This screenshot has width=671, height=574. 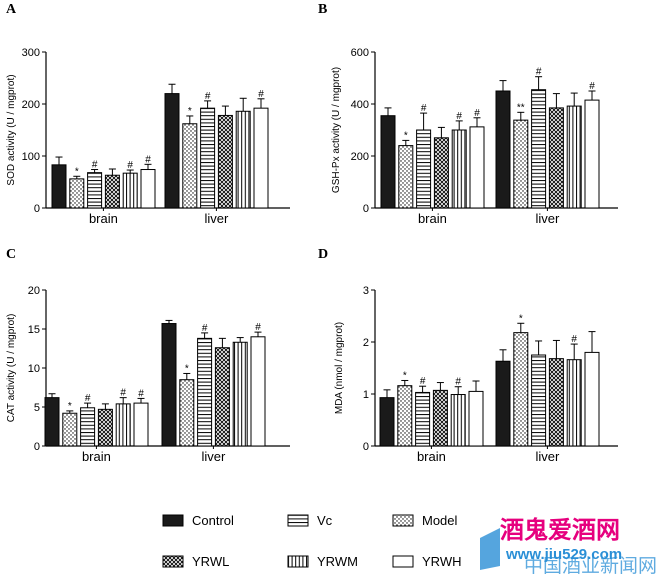 I want to click on y-tick-label: 5, so click(x=37, y=408).